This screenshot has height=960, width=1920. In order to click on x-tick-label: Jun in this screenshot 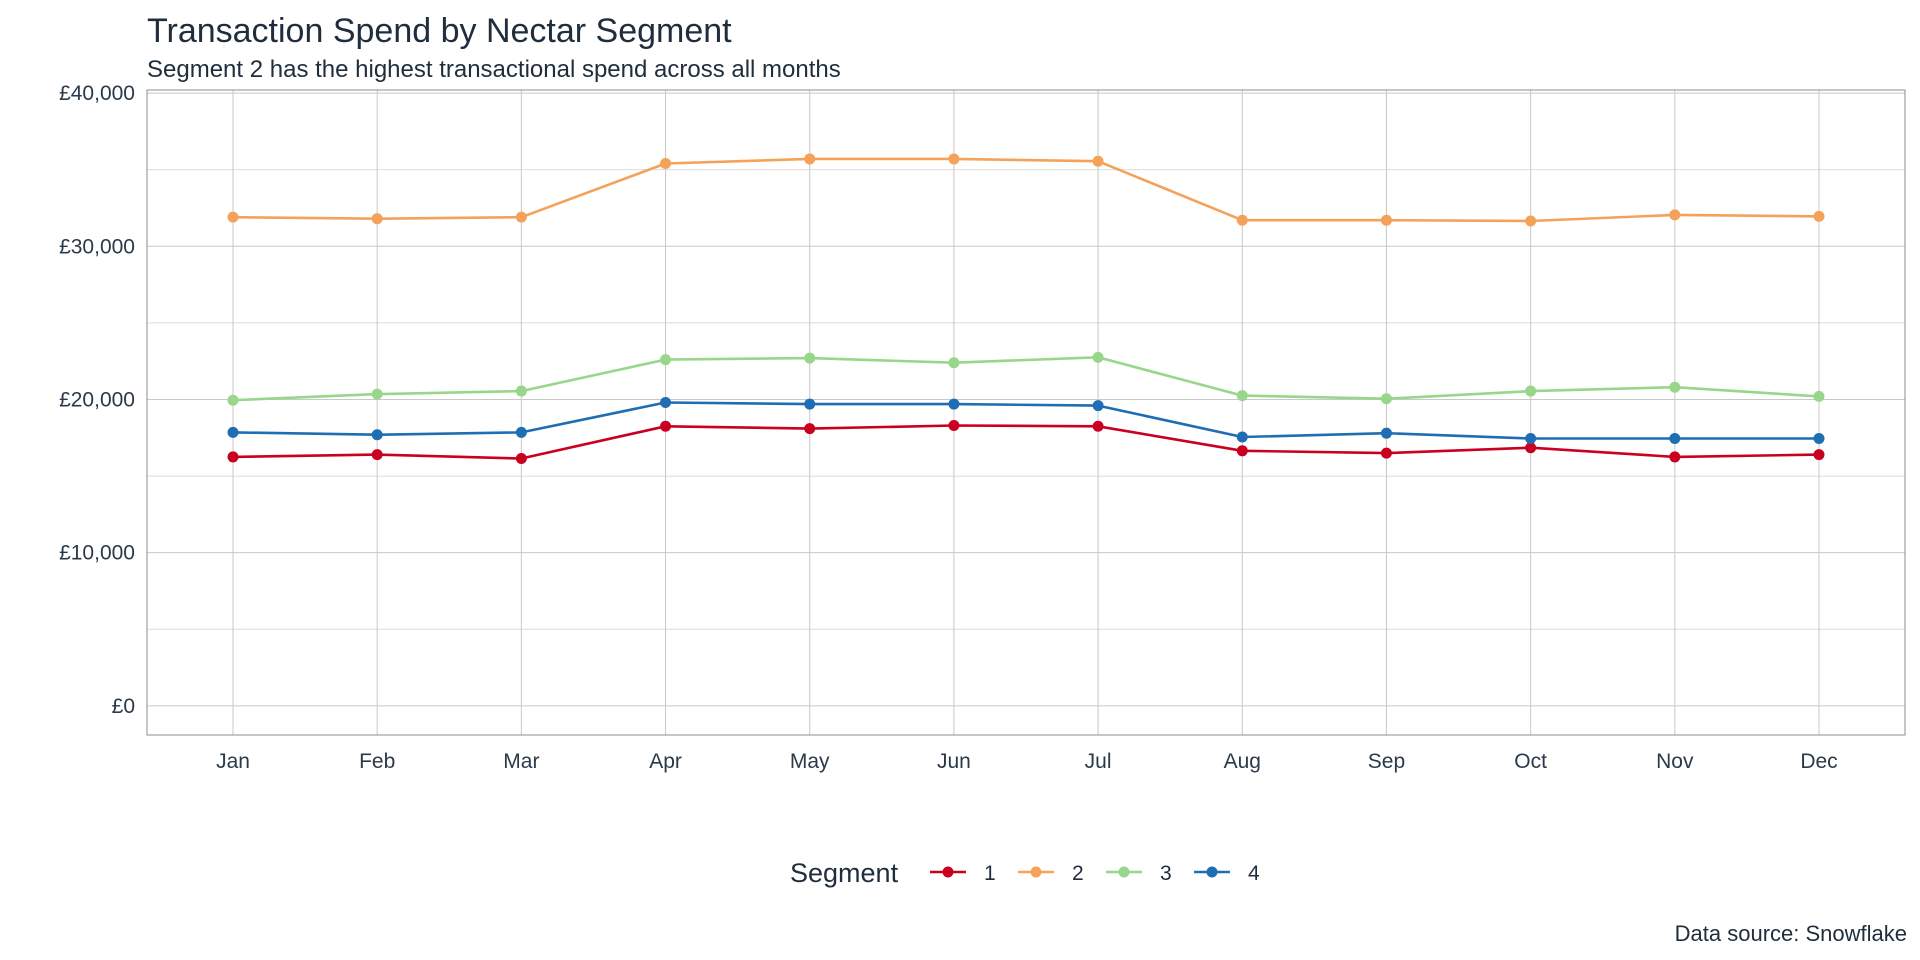, I will do `click(954, 761)`.